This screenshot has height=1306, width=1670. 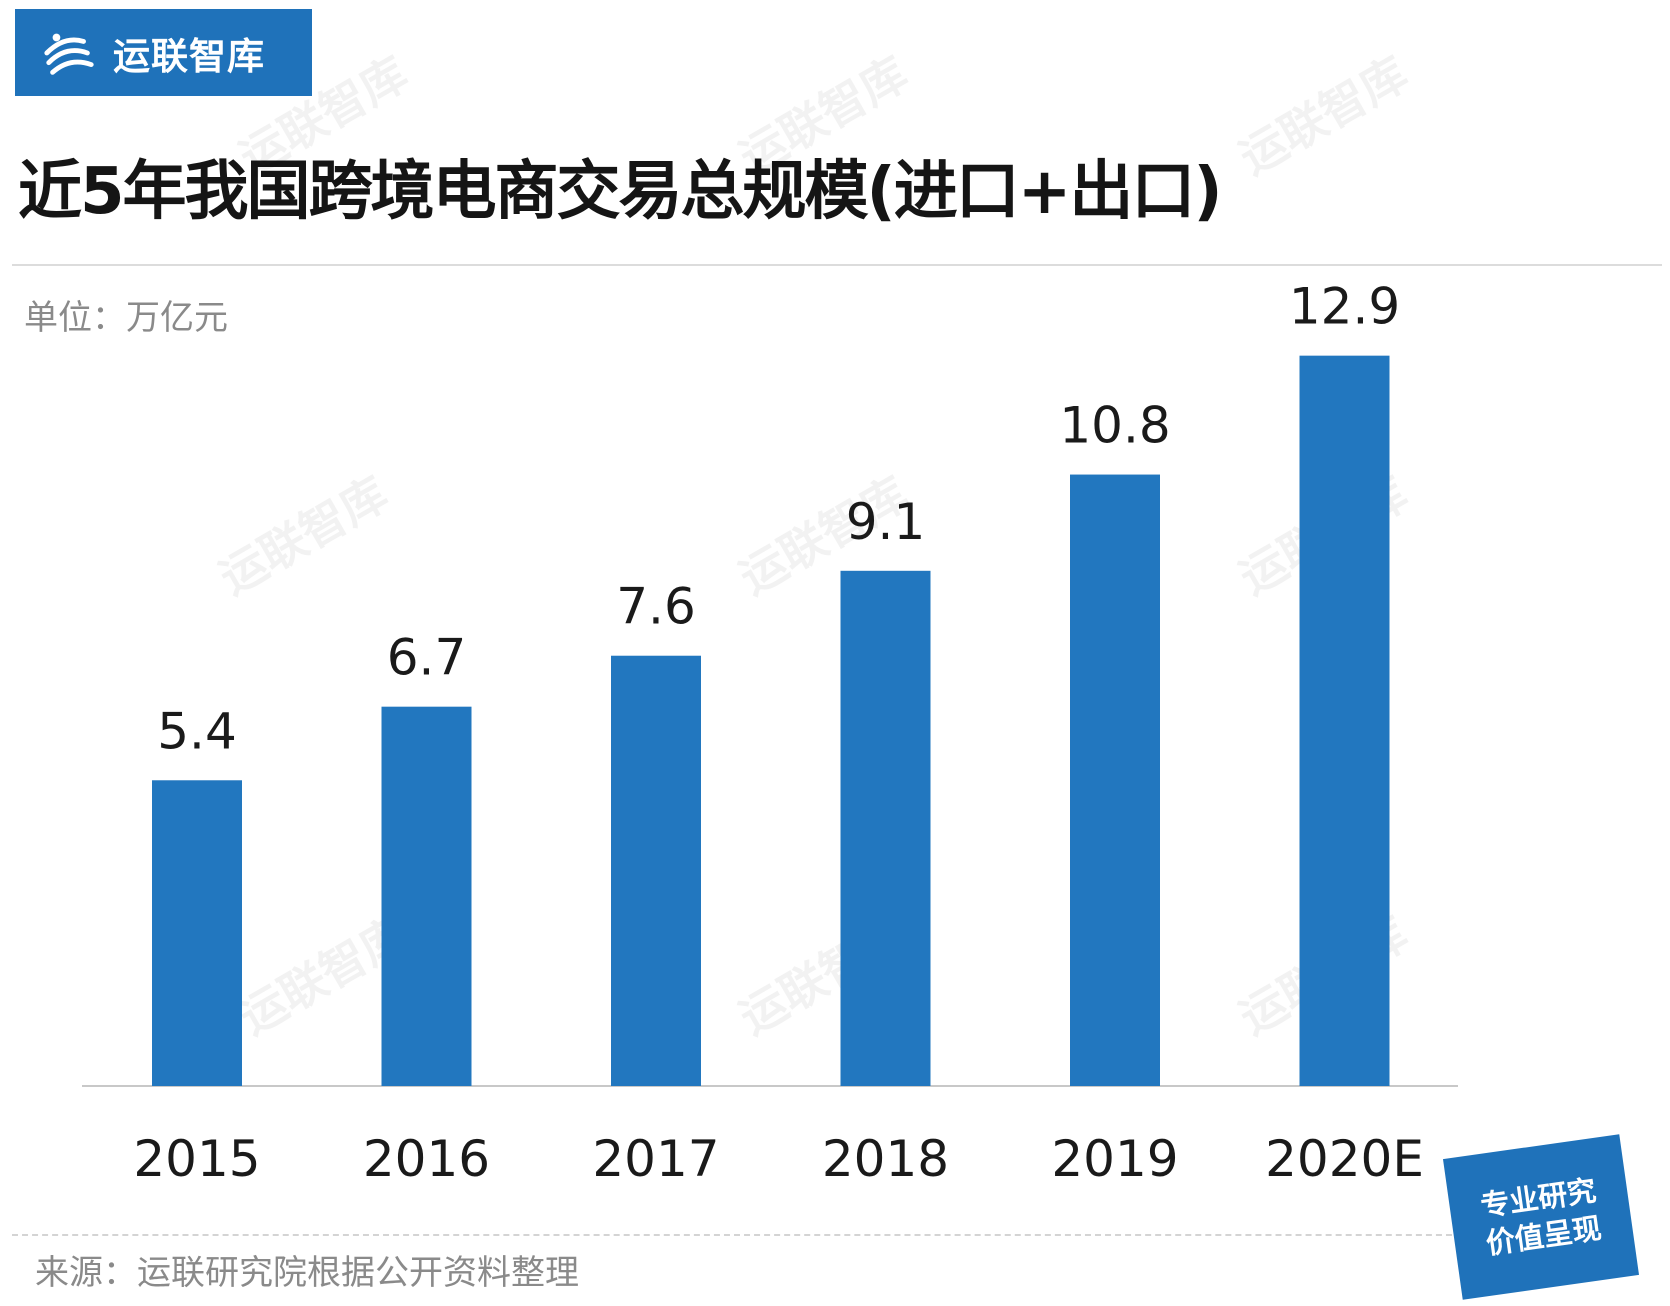 What do you see at coordinates (1344, 307) in the screenshot?
I see `data-label-2020E: 12.9` at bounding box center [1344, 307].